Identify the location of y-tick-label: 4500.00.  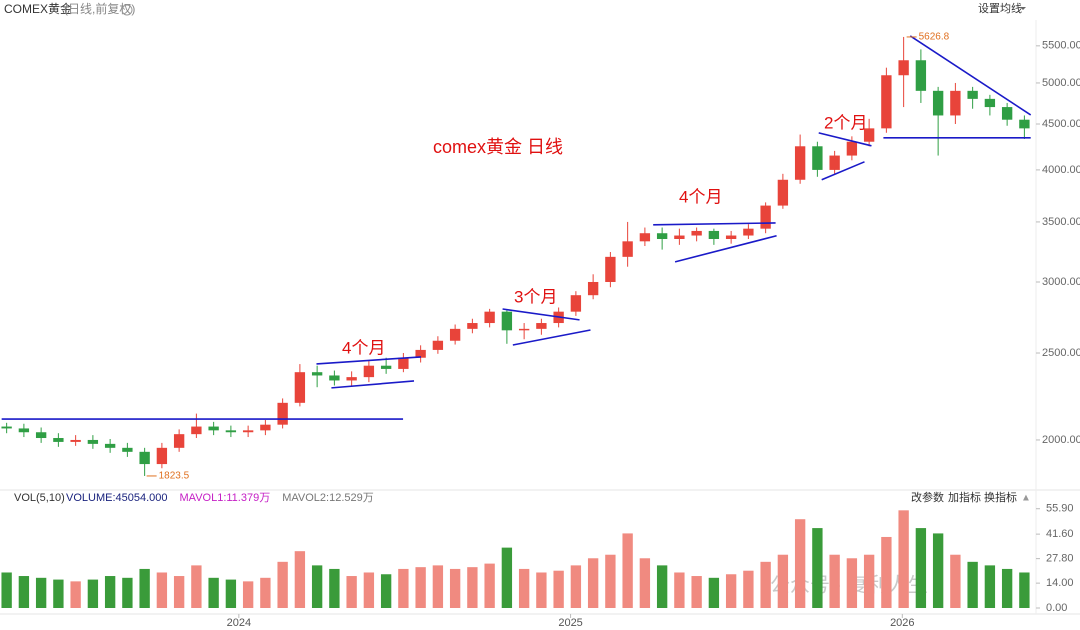
(1061, 124).